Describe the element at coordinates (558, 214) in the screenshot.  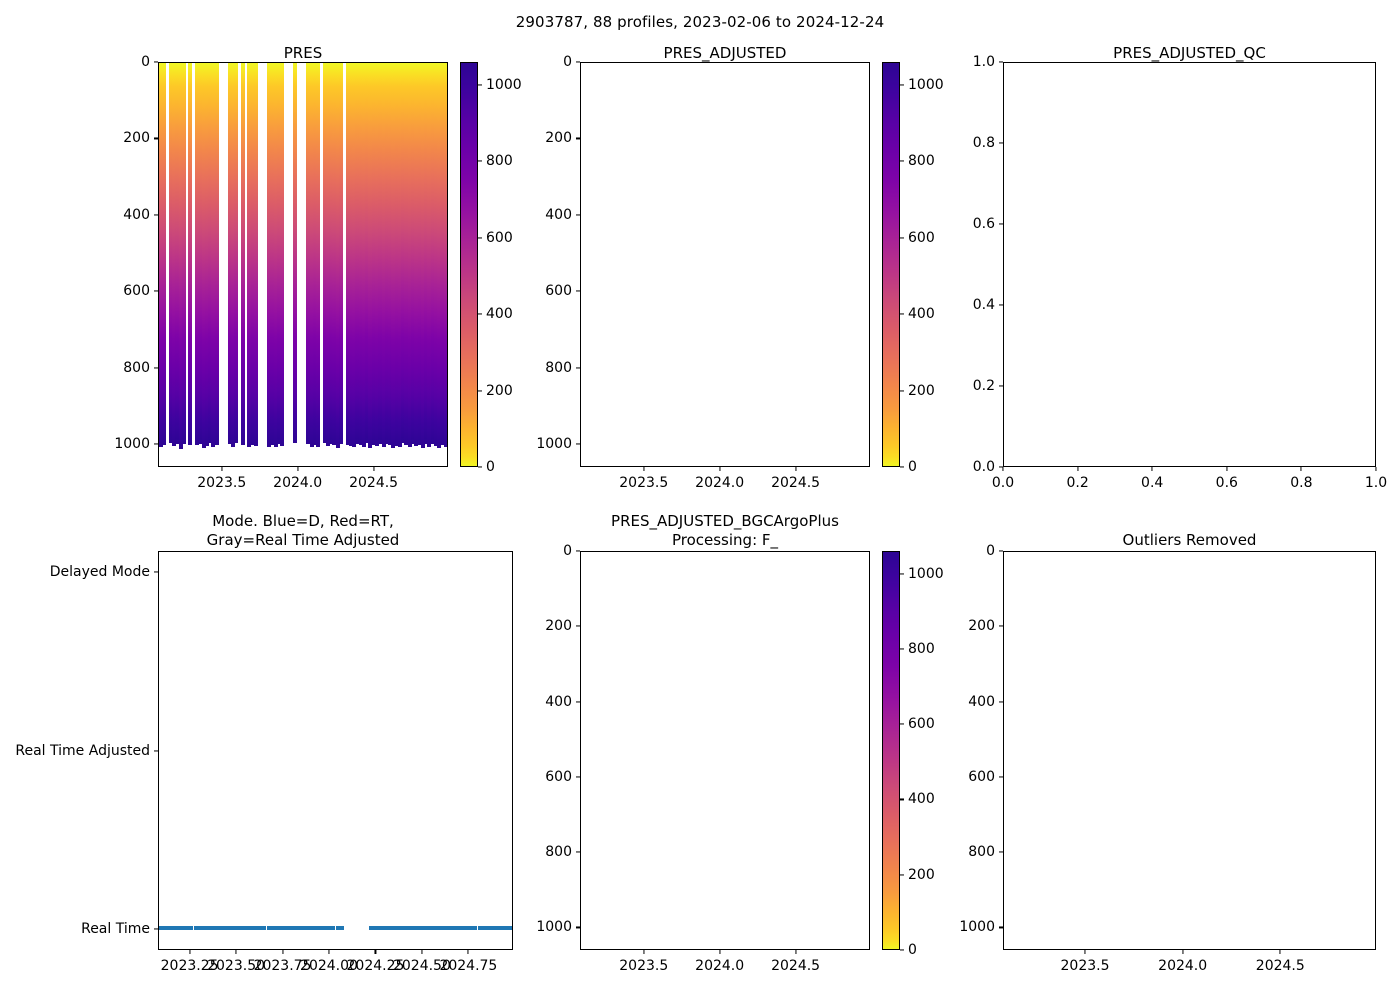
I see `axes-pres-adjusted-y-ticklabel: 400` at that location.